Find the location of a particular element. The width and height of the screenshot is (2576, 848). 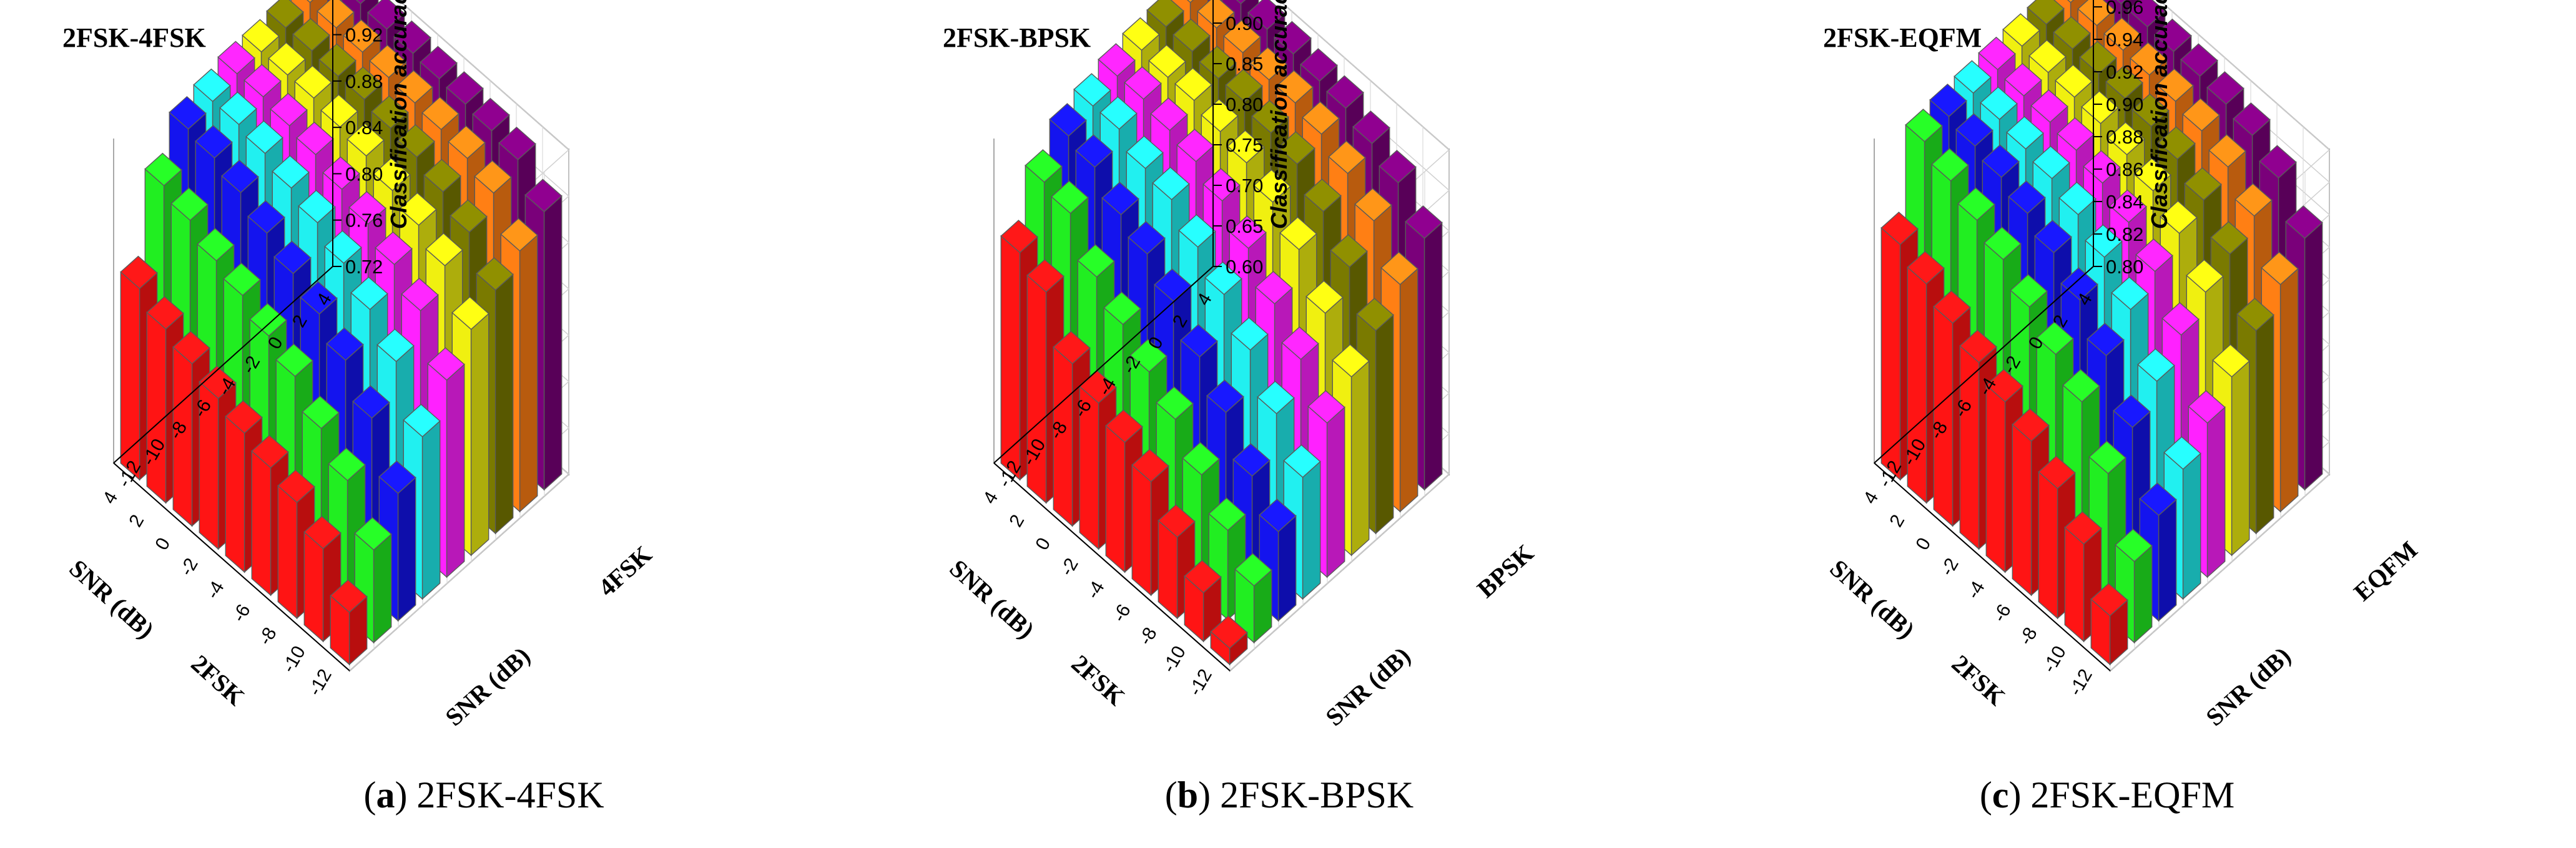

y-group-title: EQFM is located at coordinates (2385, 571).